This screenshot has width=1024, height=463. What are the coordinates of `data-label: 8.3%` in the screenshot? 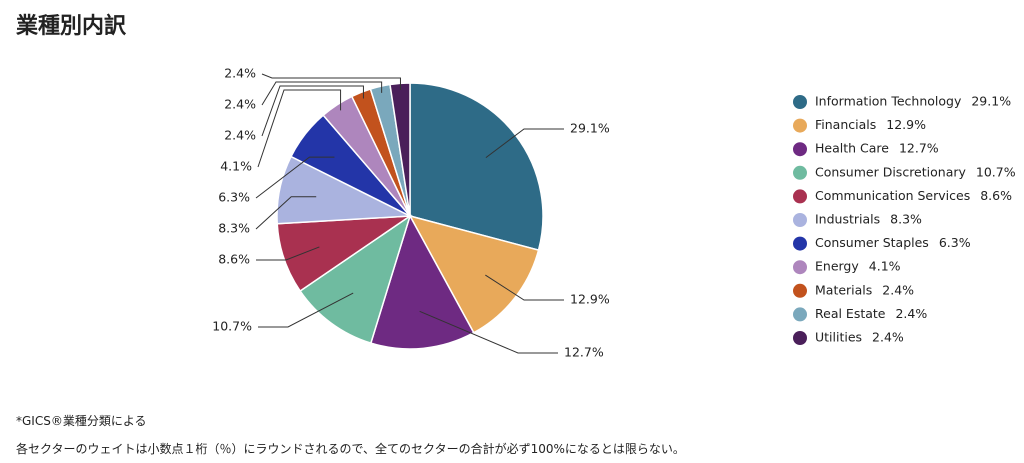 It's located at (234, 228).